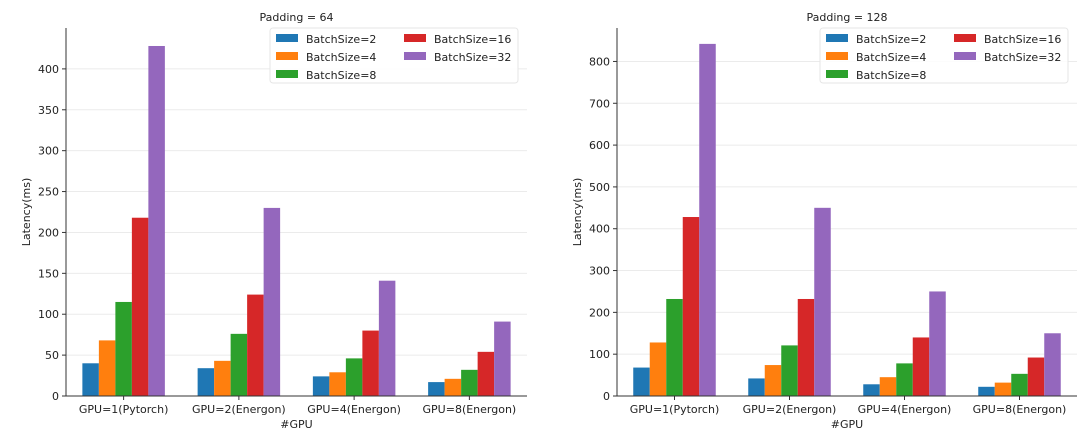  Describe the element at coordinates (48, 110) in the screenshot. I see `y-tick-label: 350` at that location.